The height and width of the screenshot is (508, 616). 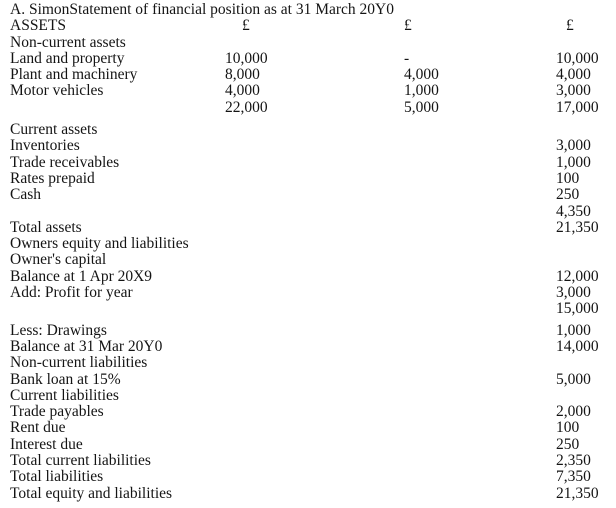 What do you see at coordinates (308, 146) in the screenshot?
I see `table-row: Inventories 3,000` at bounding box center [308, 146].